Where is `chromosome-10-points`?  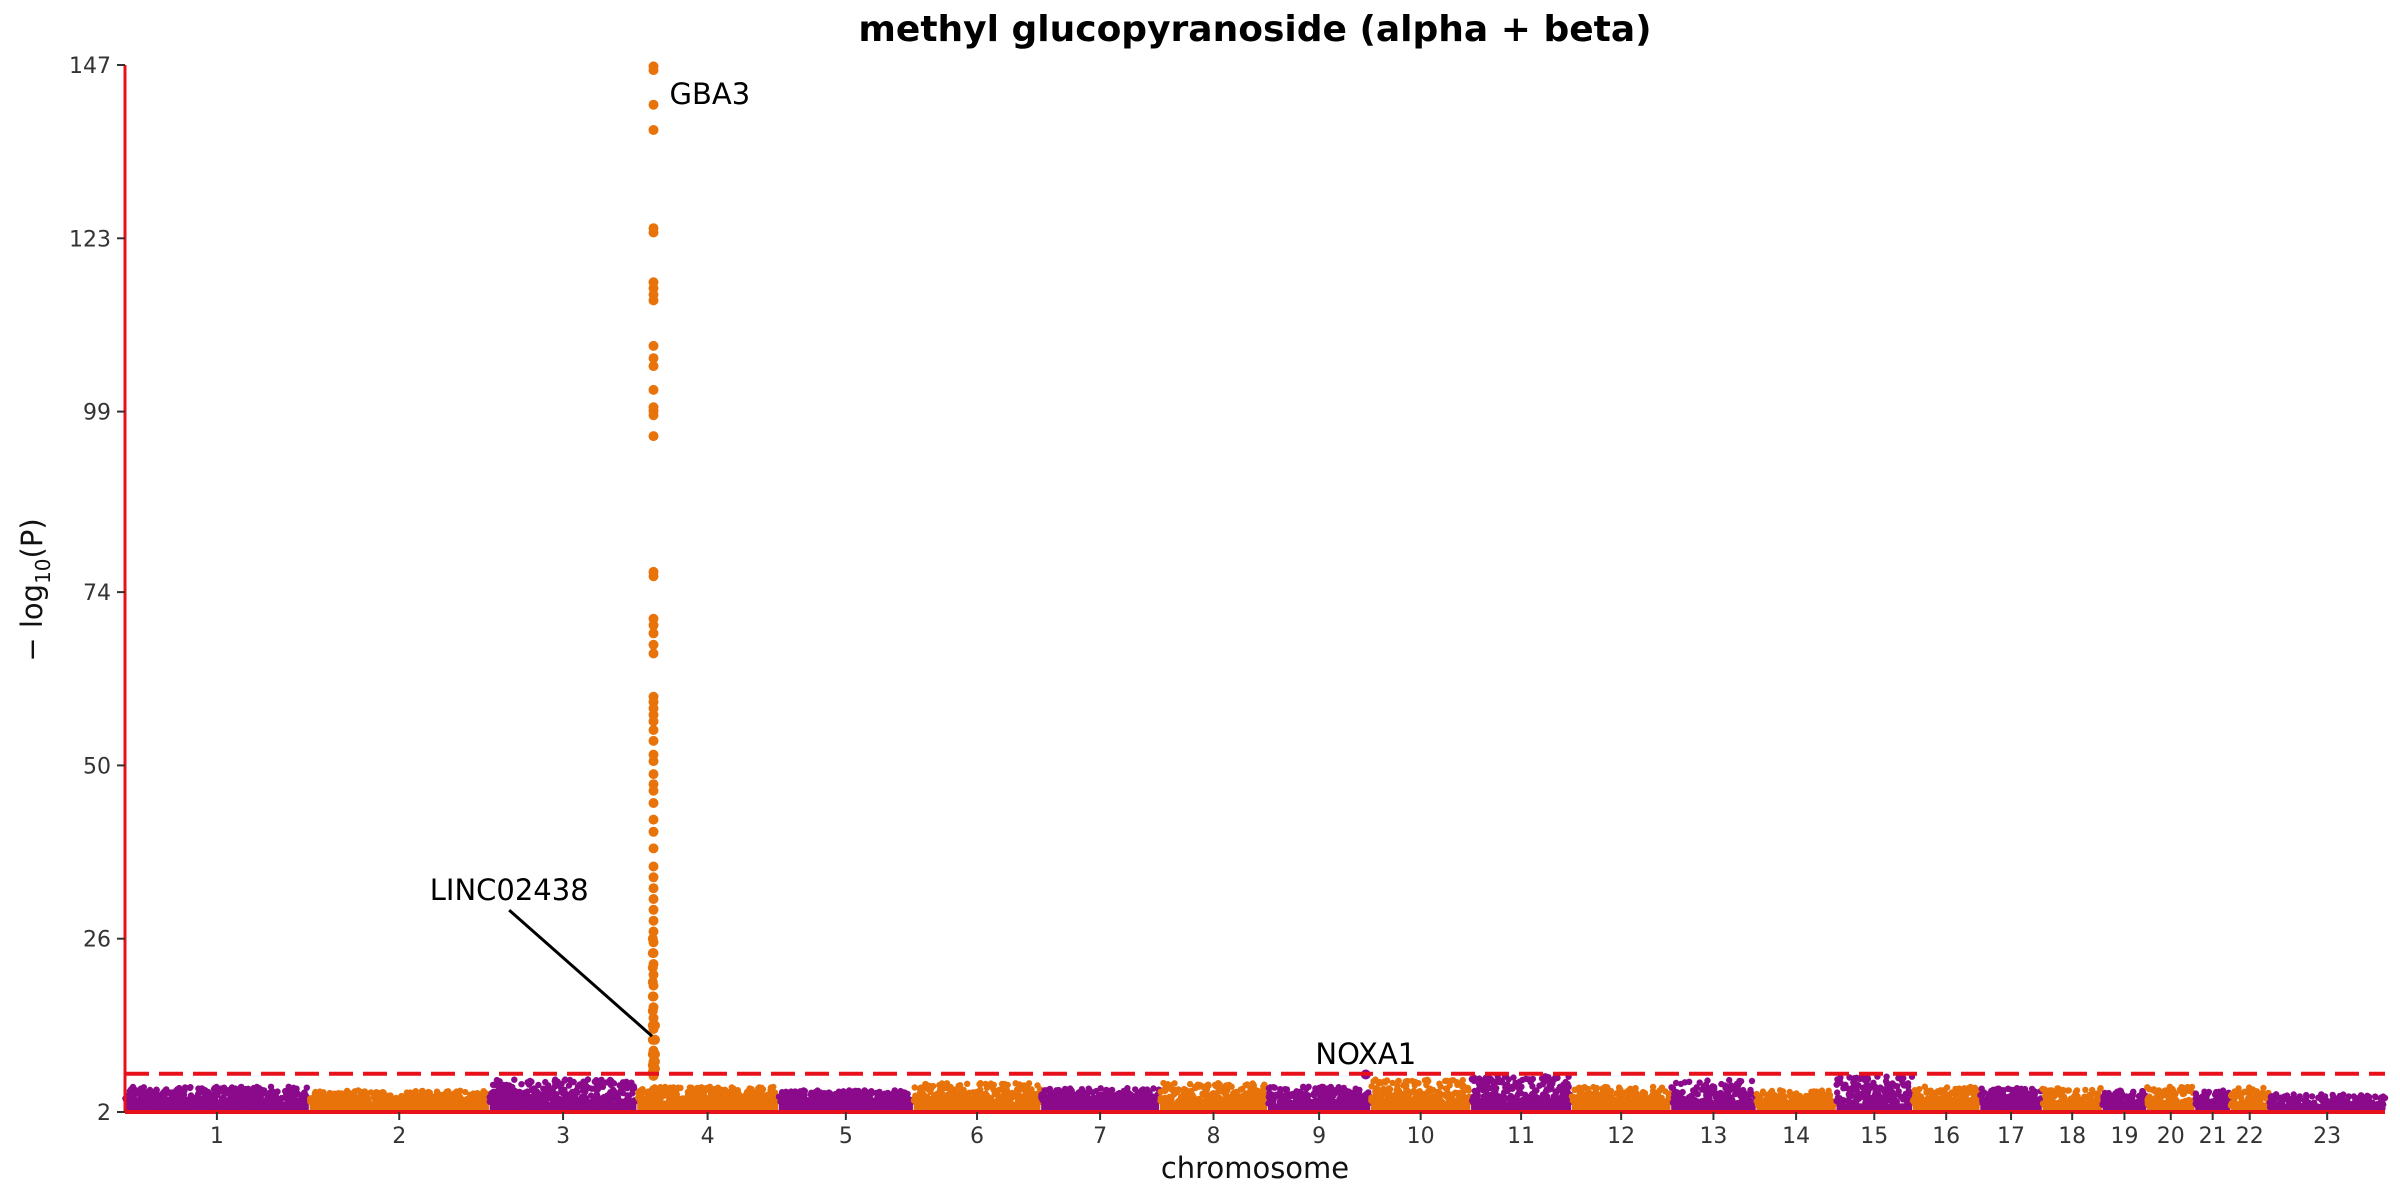
chromosome-10-points is located at coordinates (1421, 1094).